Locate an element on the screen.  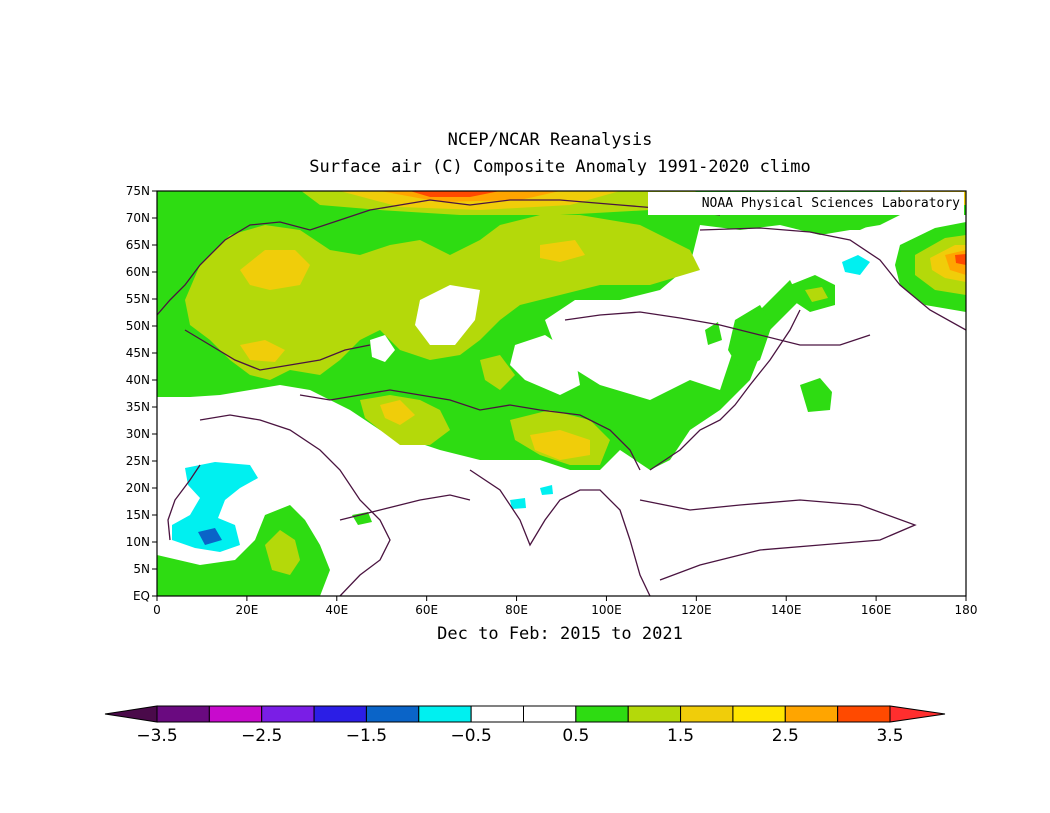
lon-tick-label: 40E is located at coordinates (336, 610).